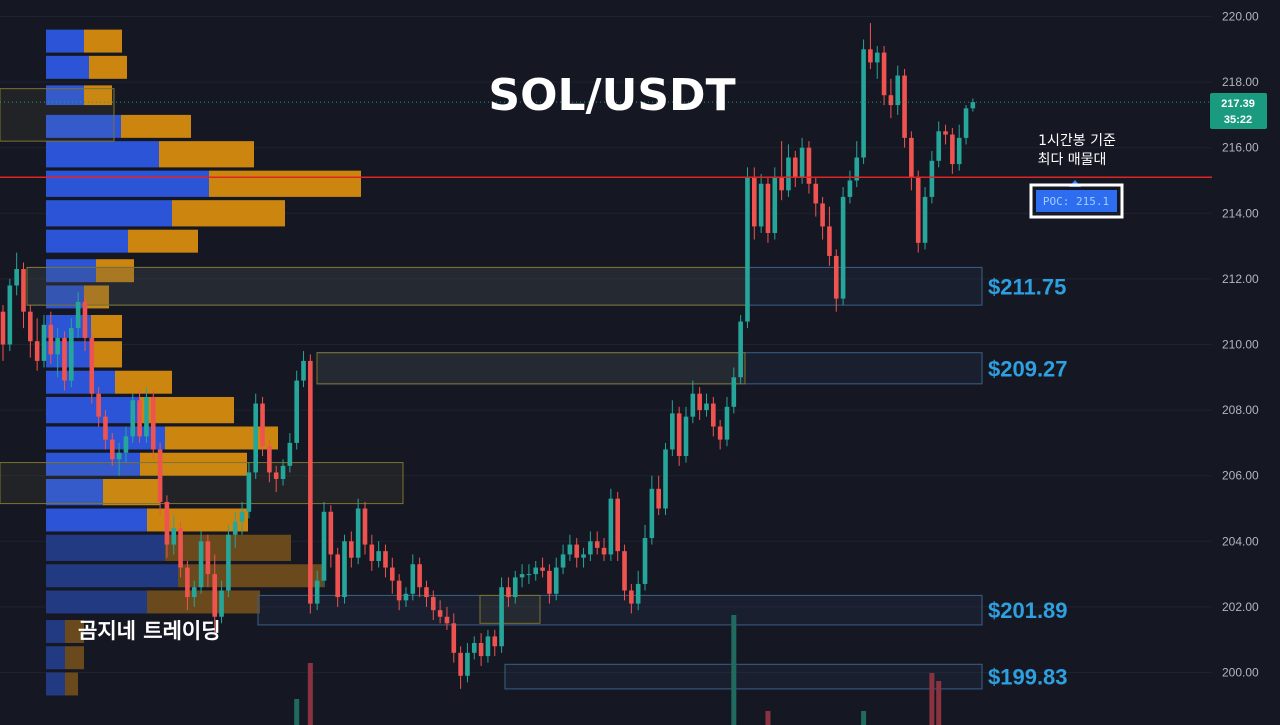 The width and height of the screenshot is (1280, 725). I want to click on y-tick-label: 202.00, so click(1240, 607).